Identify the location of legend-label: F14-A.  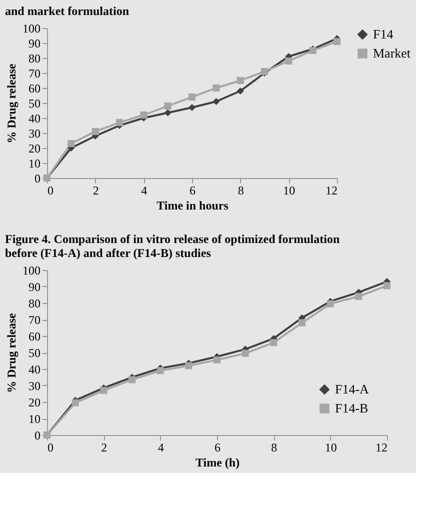
(352, 389).